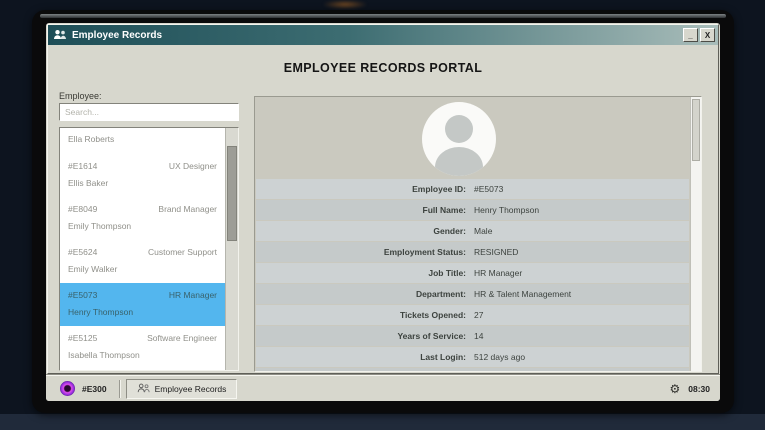 The image size is (765, 430). Describe the element at coordinates (383, 35) in the screenshot. I see `titlebar: Employee Records _ X` at that location.